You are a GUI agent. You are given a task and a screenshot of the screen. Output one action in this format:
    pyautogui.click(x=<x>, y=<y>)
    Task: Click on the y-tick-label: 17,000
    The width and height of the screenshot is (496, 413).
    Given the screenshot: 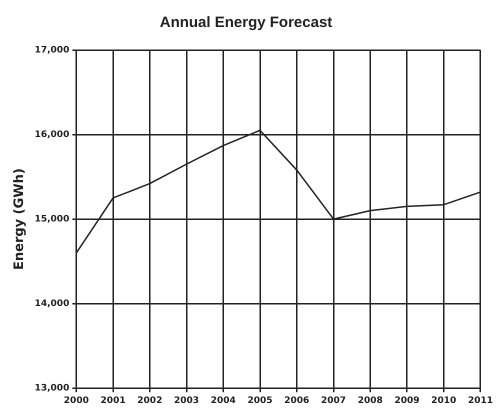 What is the action you would take?
    pyautogui.click(x=52, y=50)
    